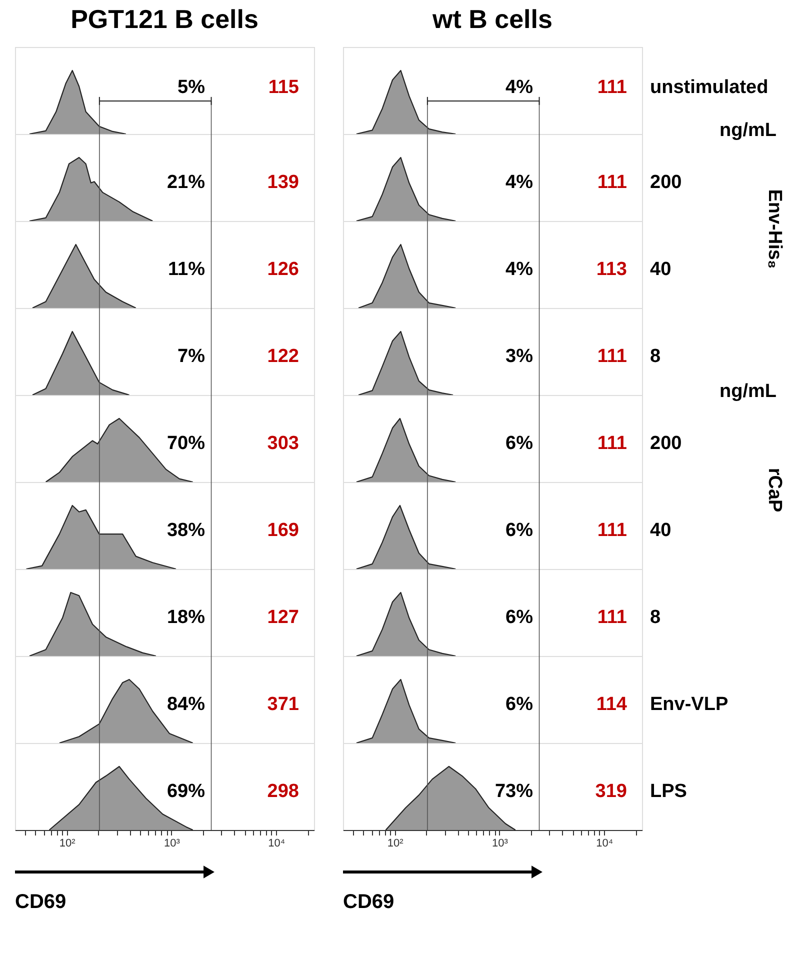 Image resolution: width=812 pixels, height=970 pixels. Describe the element at coordinates (283, 443) in the screenshot. I see `annotation: 303` at that location.